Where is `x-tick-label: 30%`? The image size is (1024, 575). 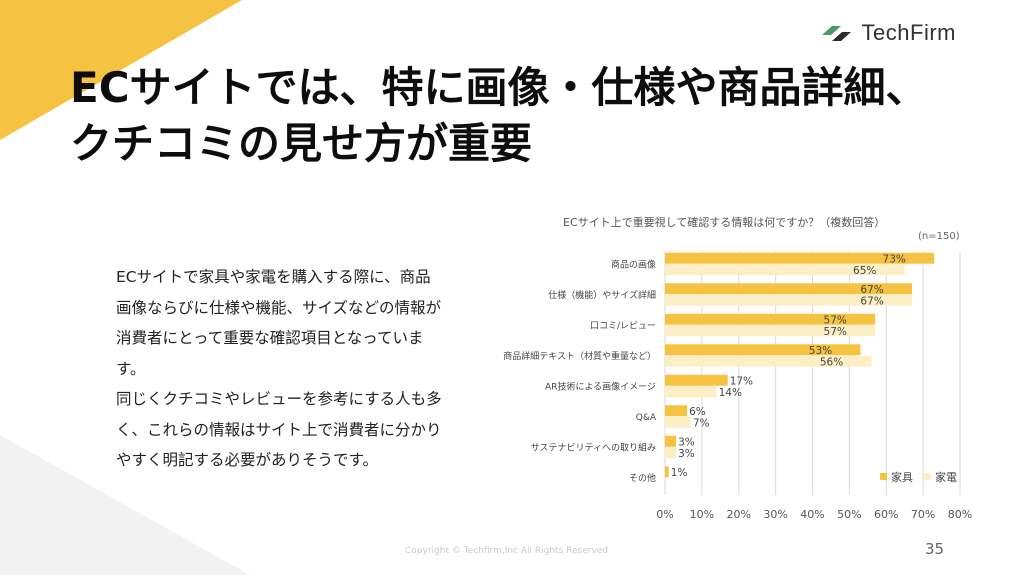 x-tick-label: 30% is located at coordinates (775, 514).